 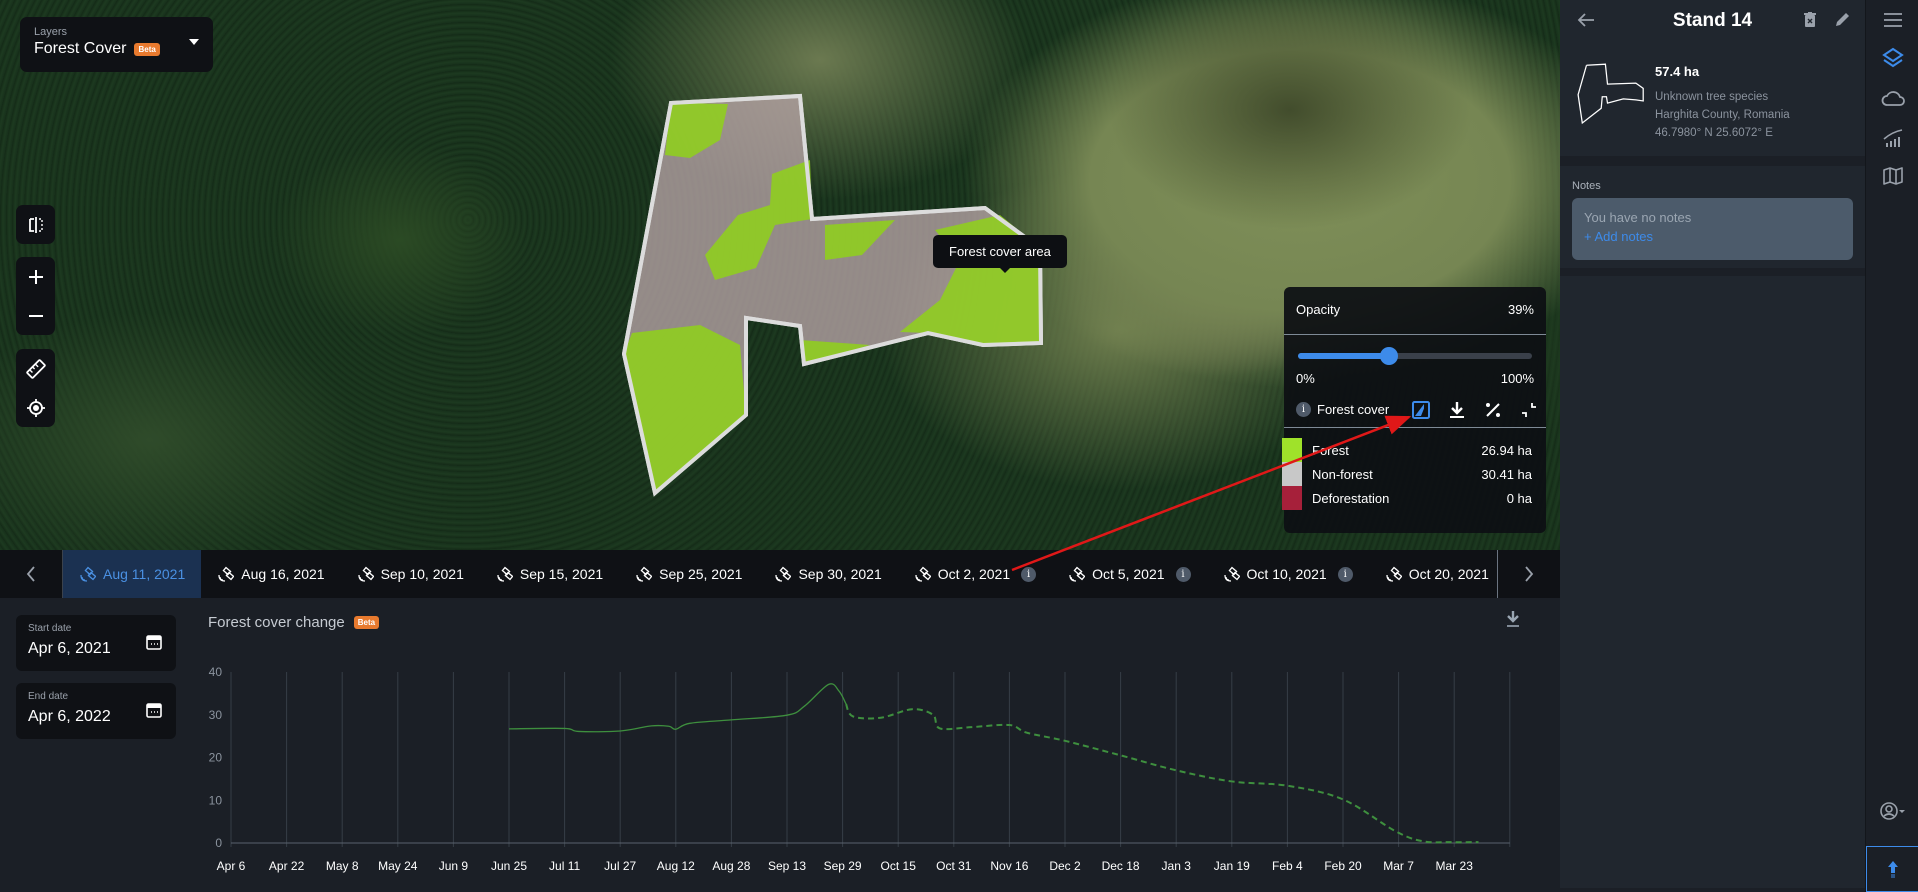 What do you see at coordinates (1712, 582) in the screenshot?
I see `panel-empty-area` at bounding box center [1712, 582].